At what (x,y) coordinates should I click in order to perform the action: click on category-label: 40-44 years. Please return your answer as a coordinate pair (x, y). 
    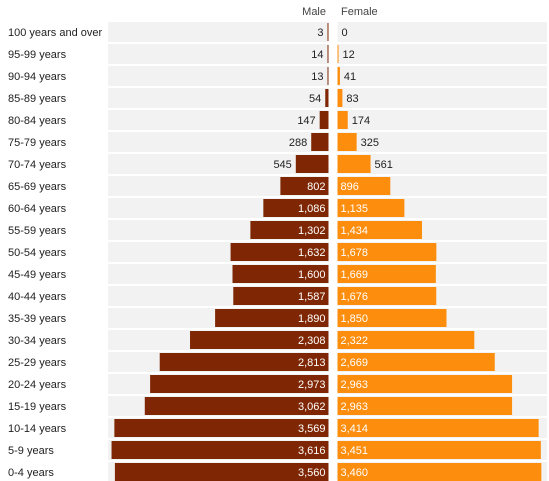
    Looking at the image, I should click on (37, 297).